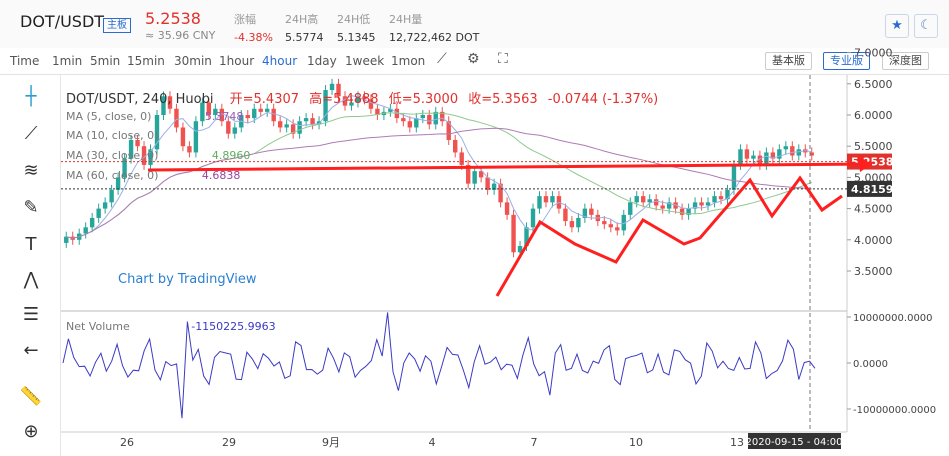 This screenshot has width=949, height=456. Describe the element at coordinates (737, 442) in the screenshot. I see `time-tick-label: 13` at that location.